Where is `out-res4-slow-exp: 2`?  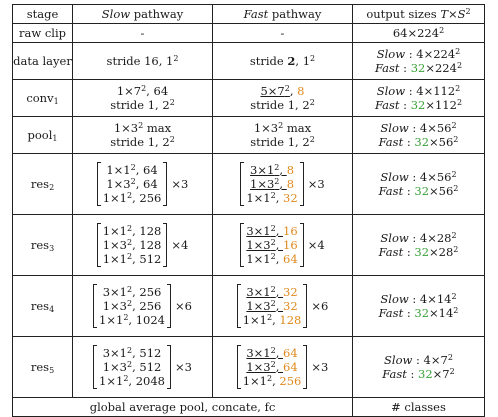
out-res4-slow-exp: 2 is located at coordinates (454, 296).